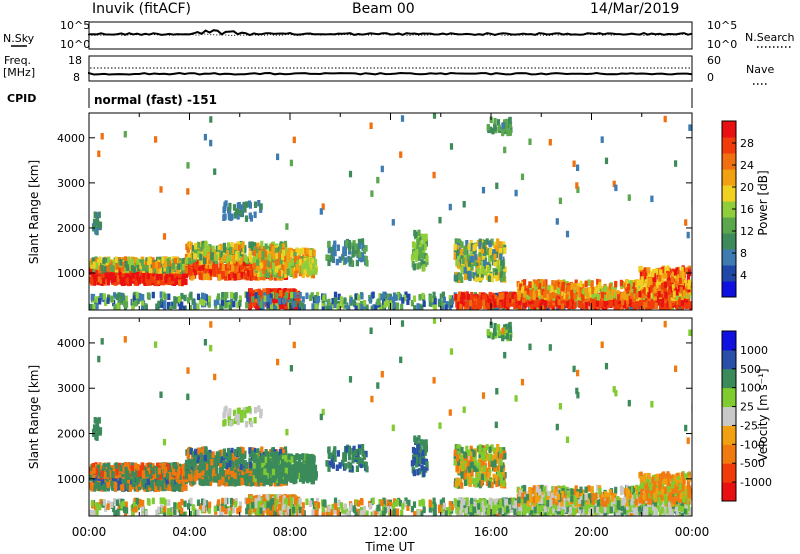  I want to click on freq-label: Freq., so click(18, 60).